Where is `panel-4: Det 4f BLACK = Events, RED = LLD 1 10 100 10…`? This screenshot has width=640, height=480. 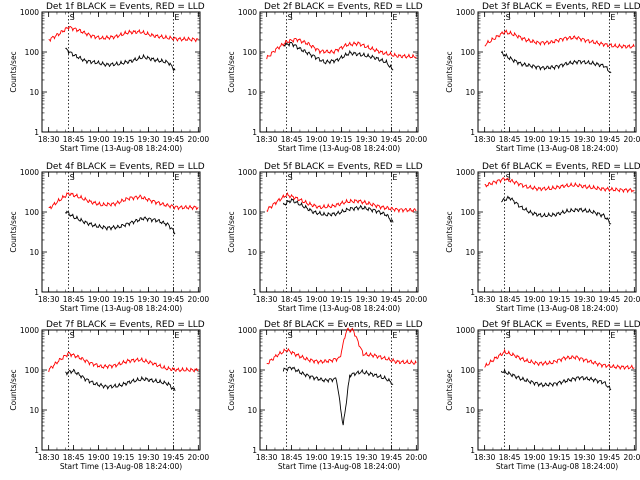
panel-4: Det 4f BLACK = Events, RED = LLD 1 10 100 10… is located at coordinates (109, 237).